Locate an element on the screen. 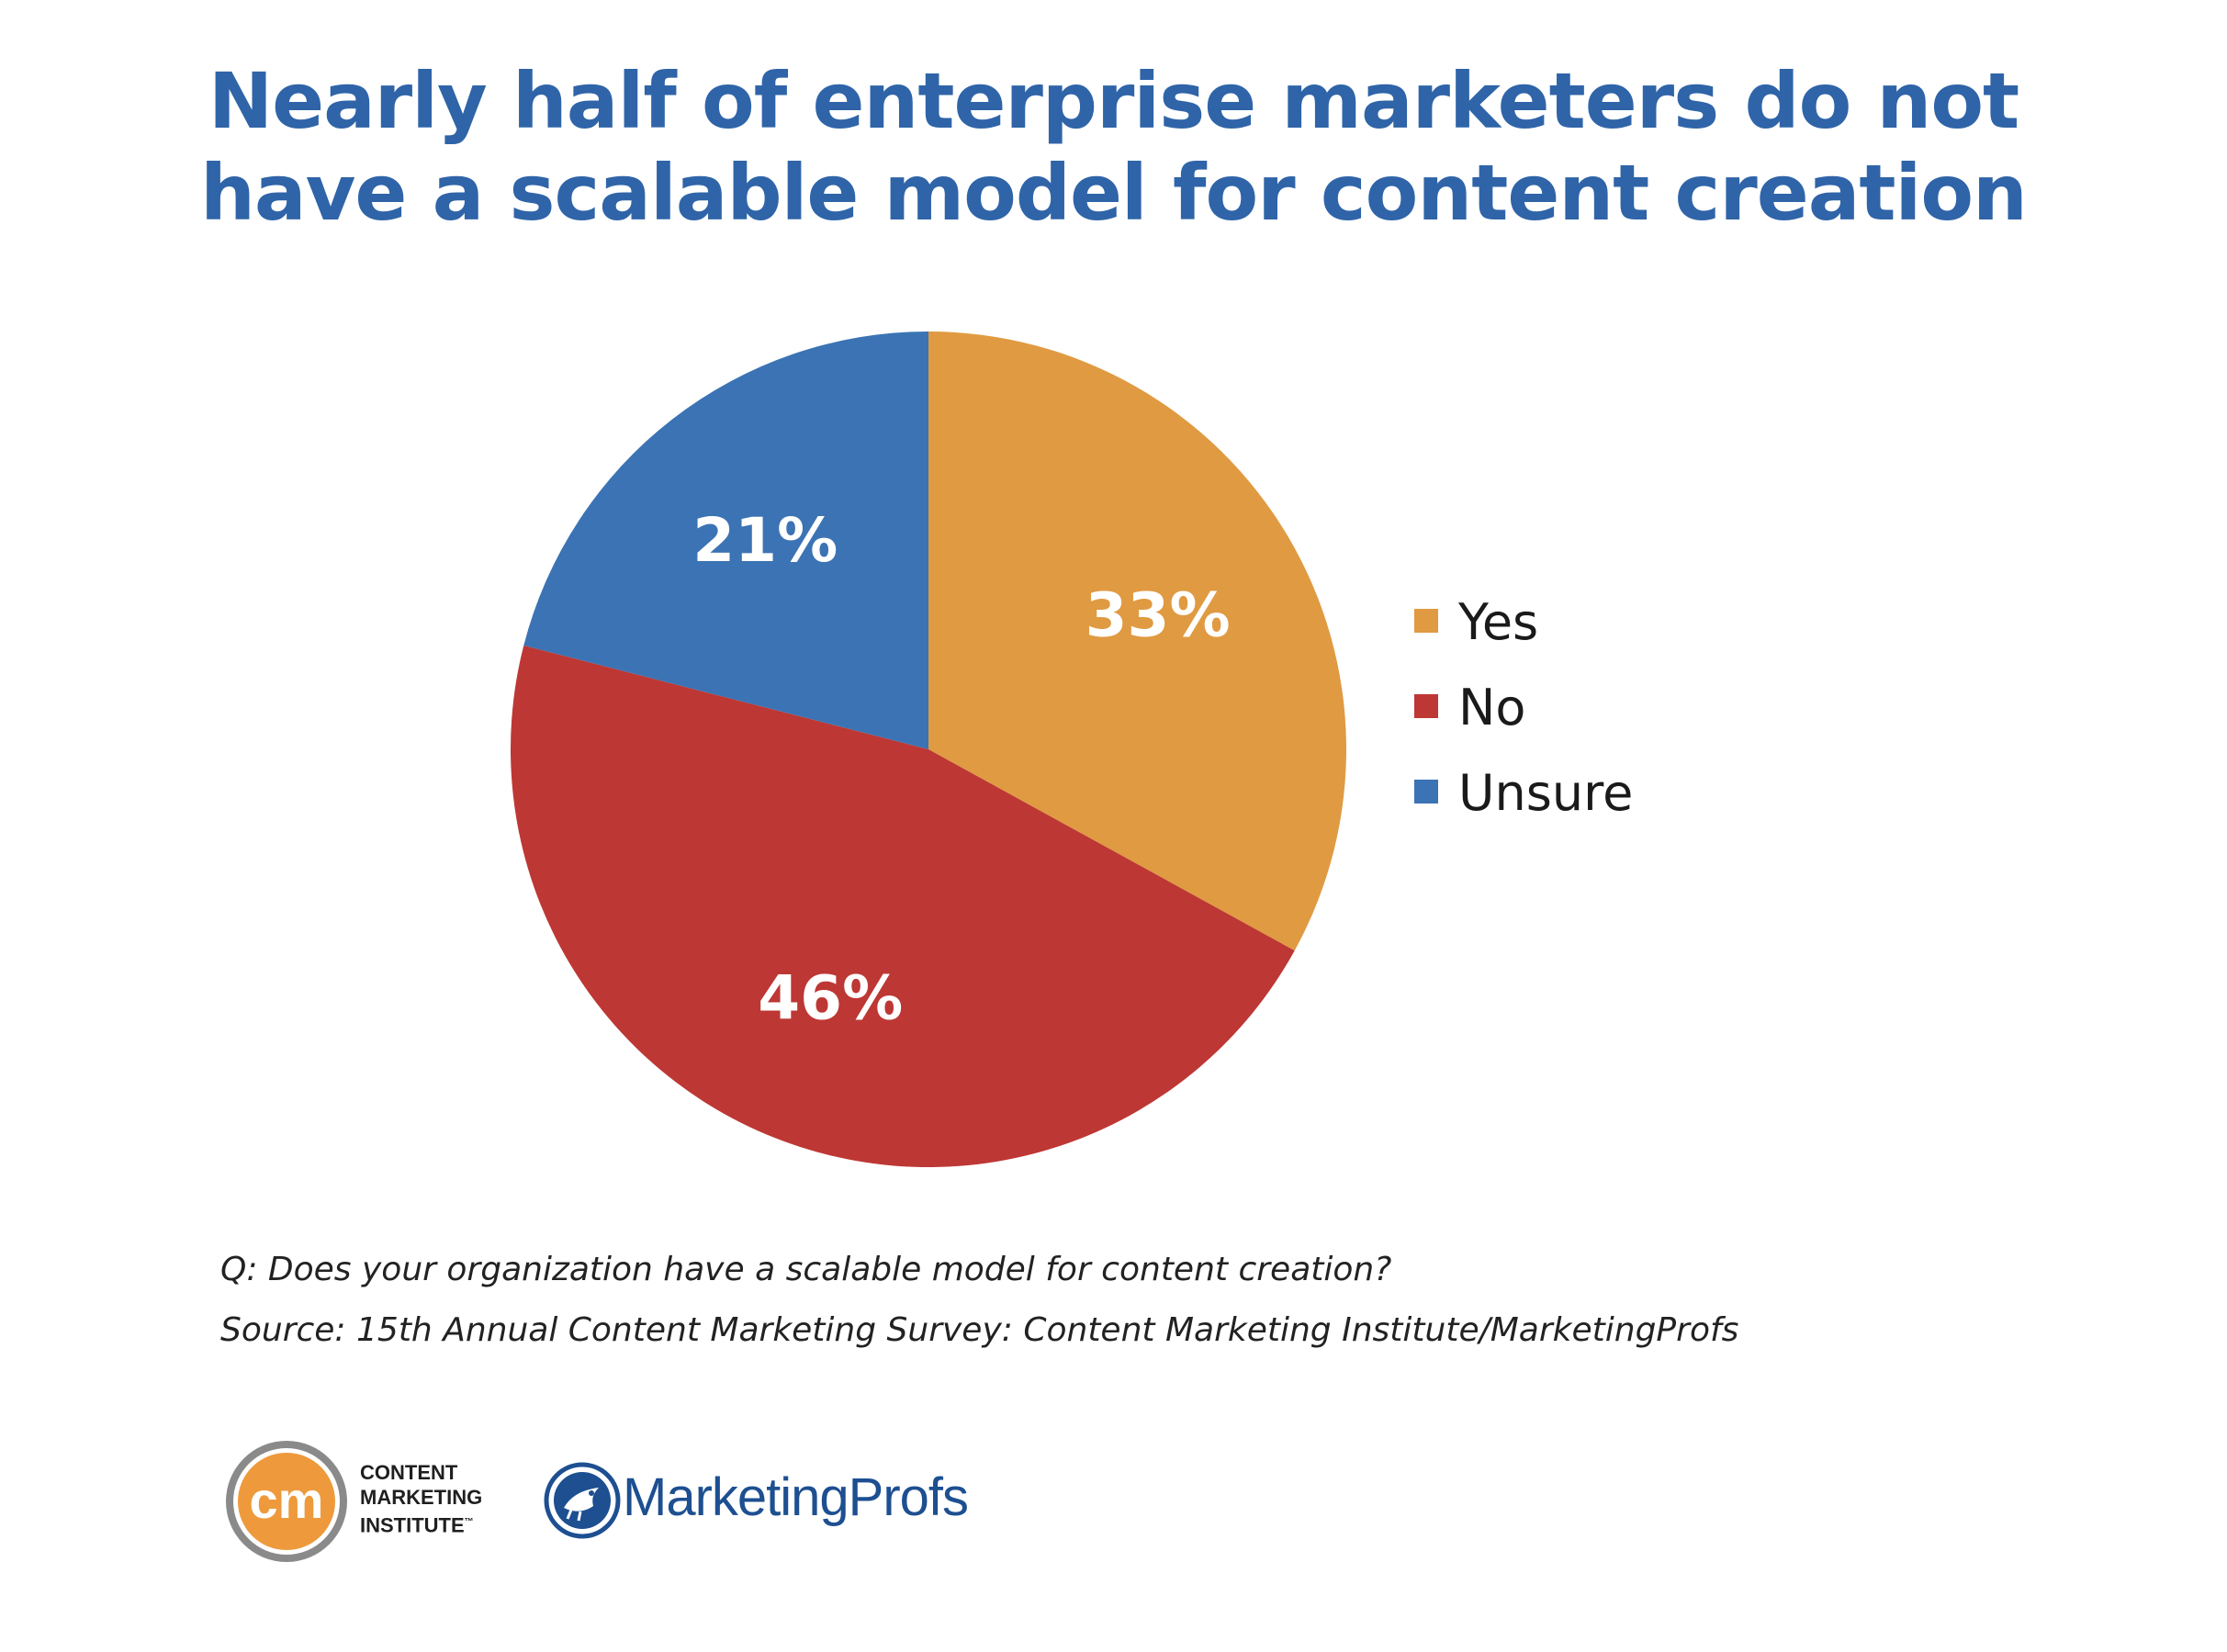  pie-slice-no is located at coordinates (903, 906).